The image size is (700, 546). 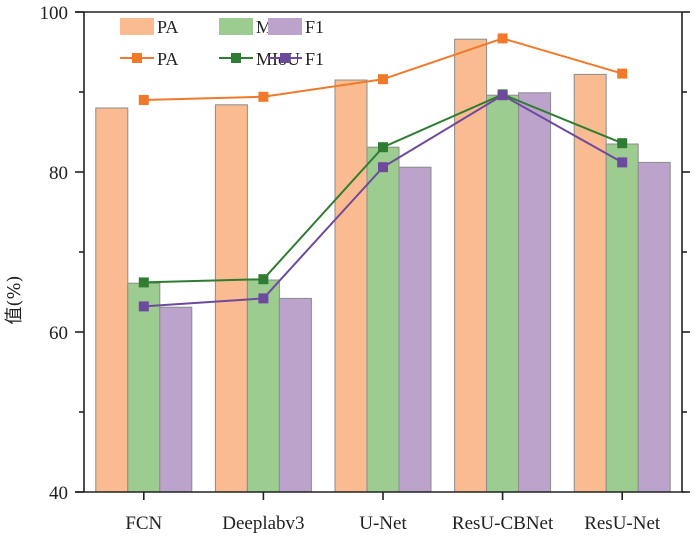 What do you see at coordinates (137, 58) in the screenshot?
I see `legend-marker-pa` at bounding box center [137, 58].